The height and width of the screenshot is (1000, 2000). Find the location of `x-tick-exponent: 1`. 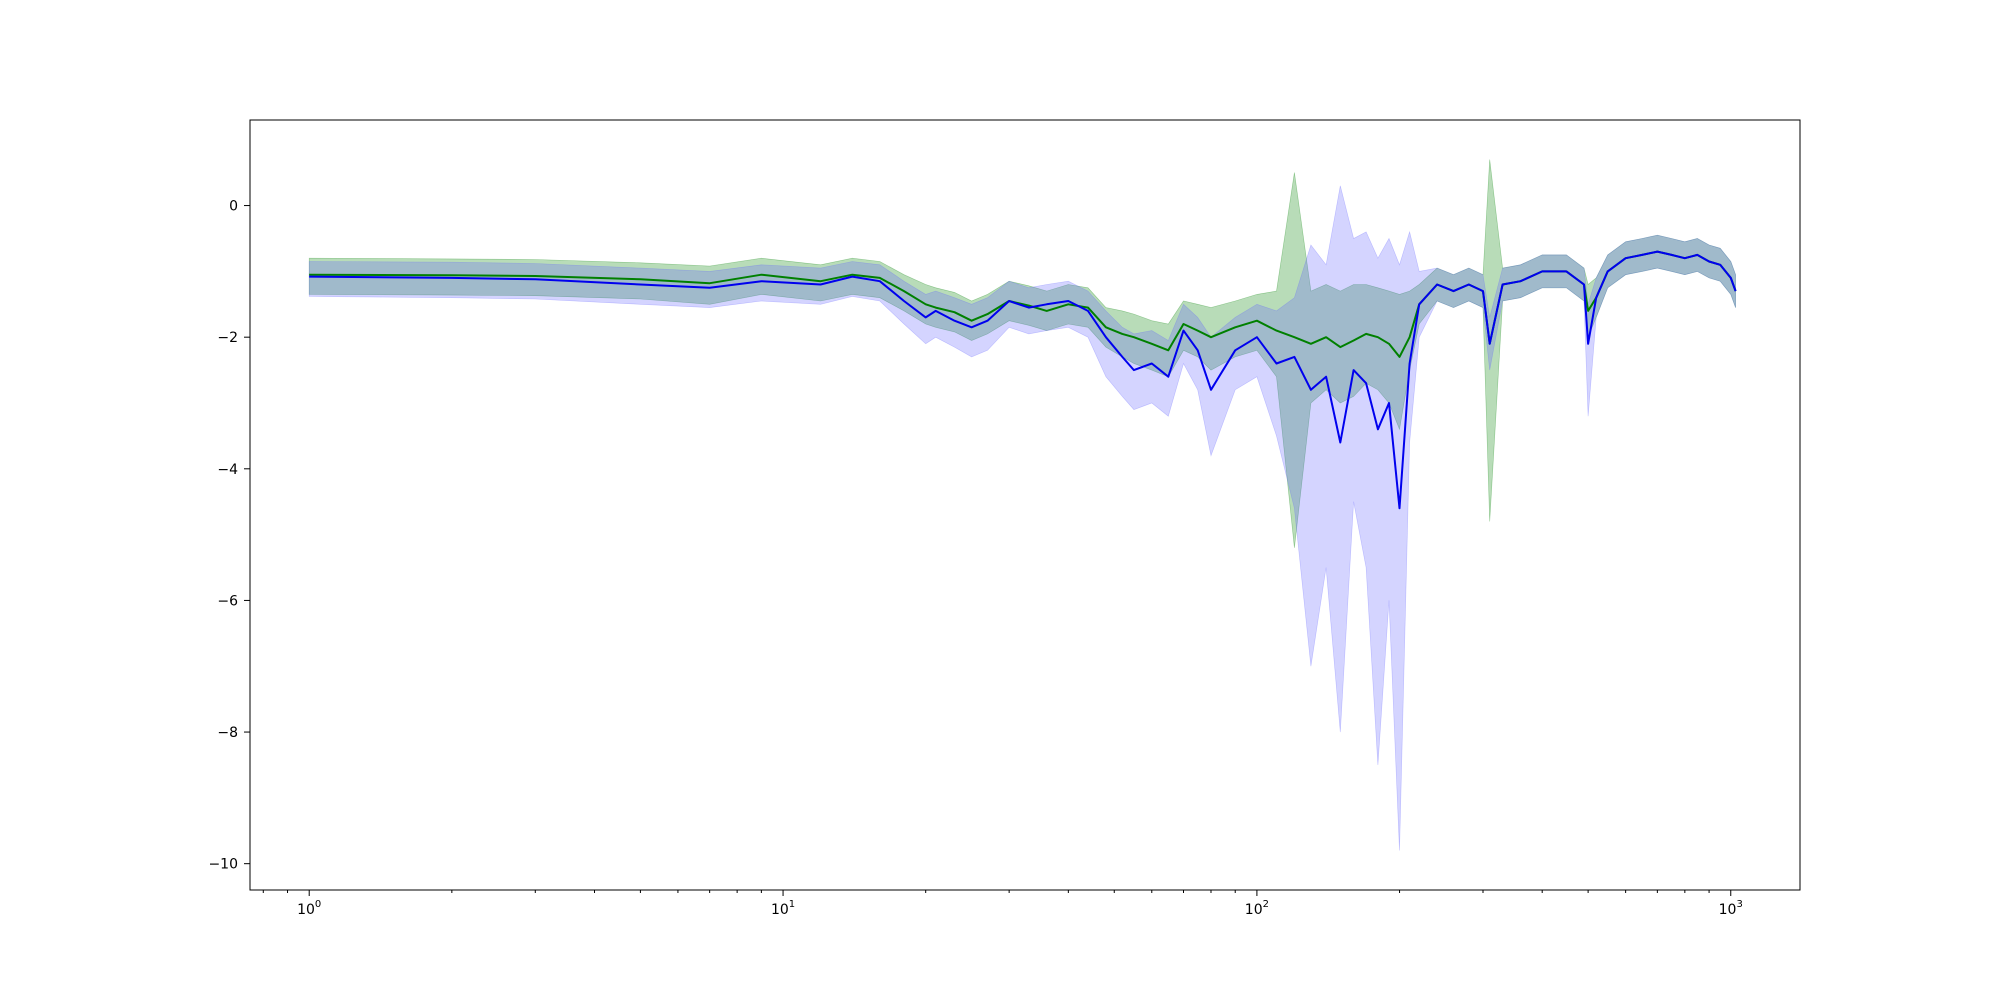

x-tick-exponent: 1 is located at coordinates (792, 904).